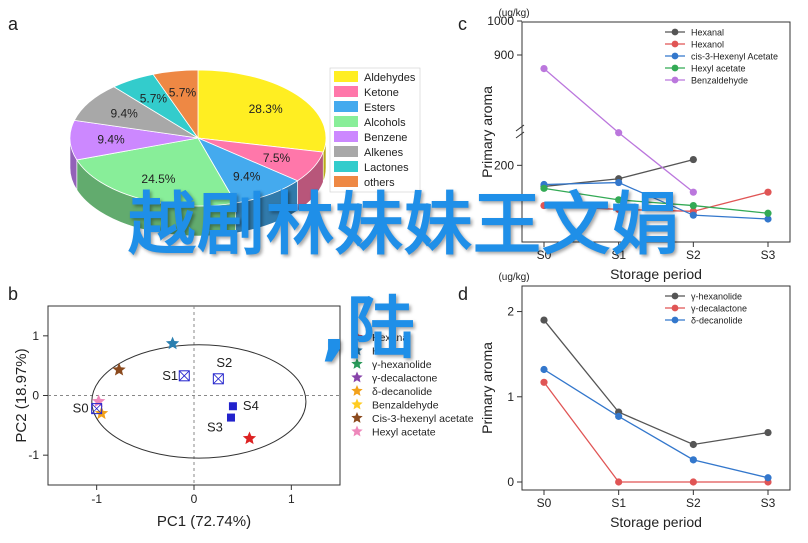 The width and height of the screenshot is (808, 543). Describe the element at coordinates (379, 183) in the screenshot. I see `pie-legend-label: others` at that location.